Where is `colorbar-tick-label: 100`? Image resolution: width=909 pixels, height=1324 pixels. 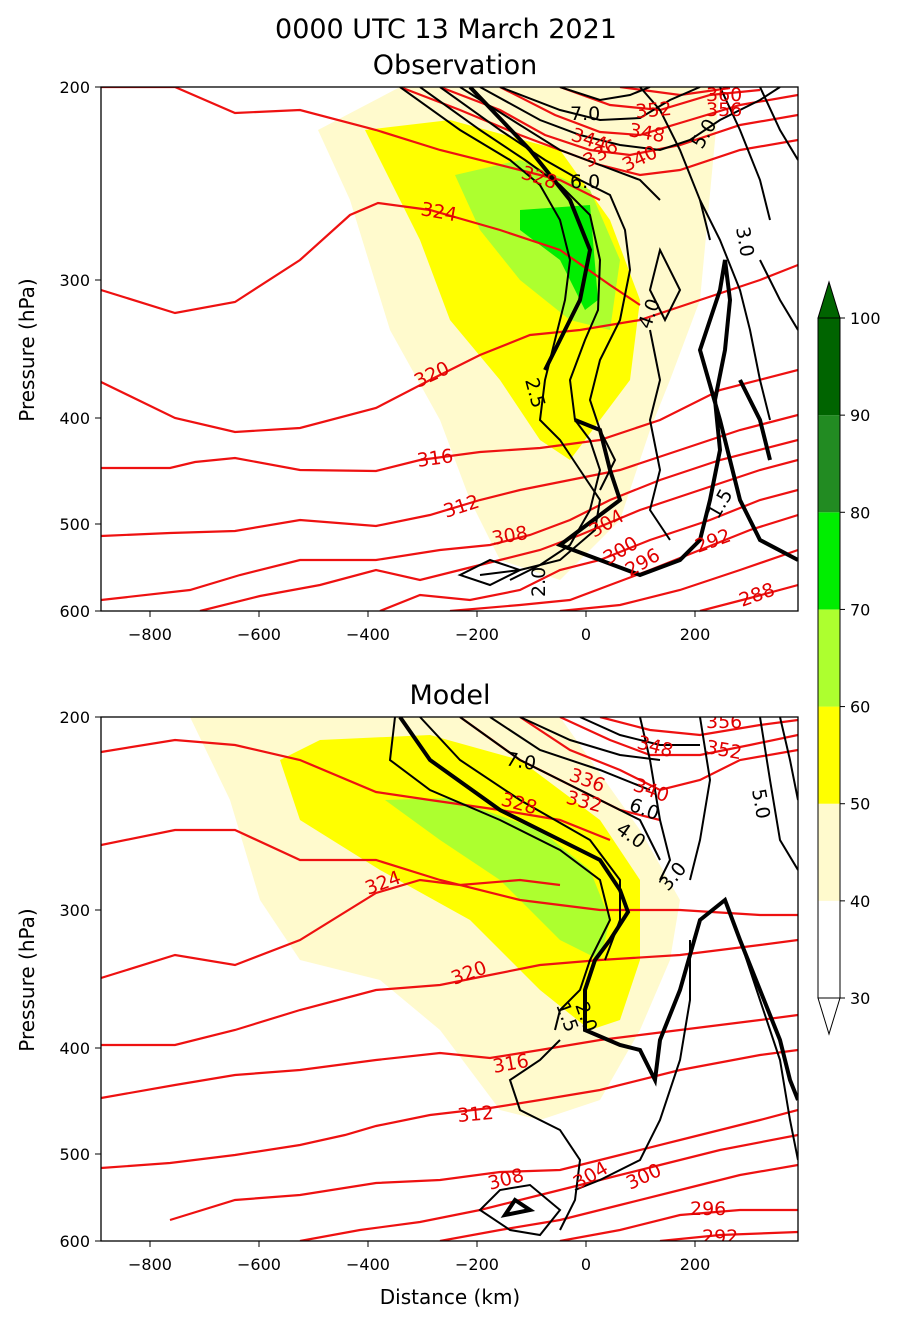 colorbar-tick-label: 100 is located at coordinates (865, 318).